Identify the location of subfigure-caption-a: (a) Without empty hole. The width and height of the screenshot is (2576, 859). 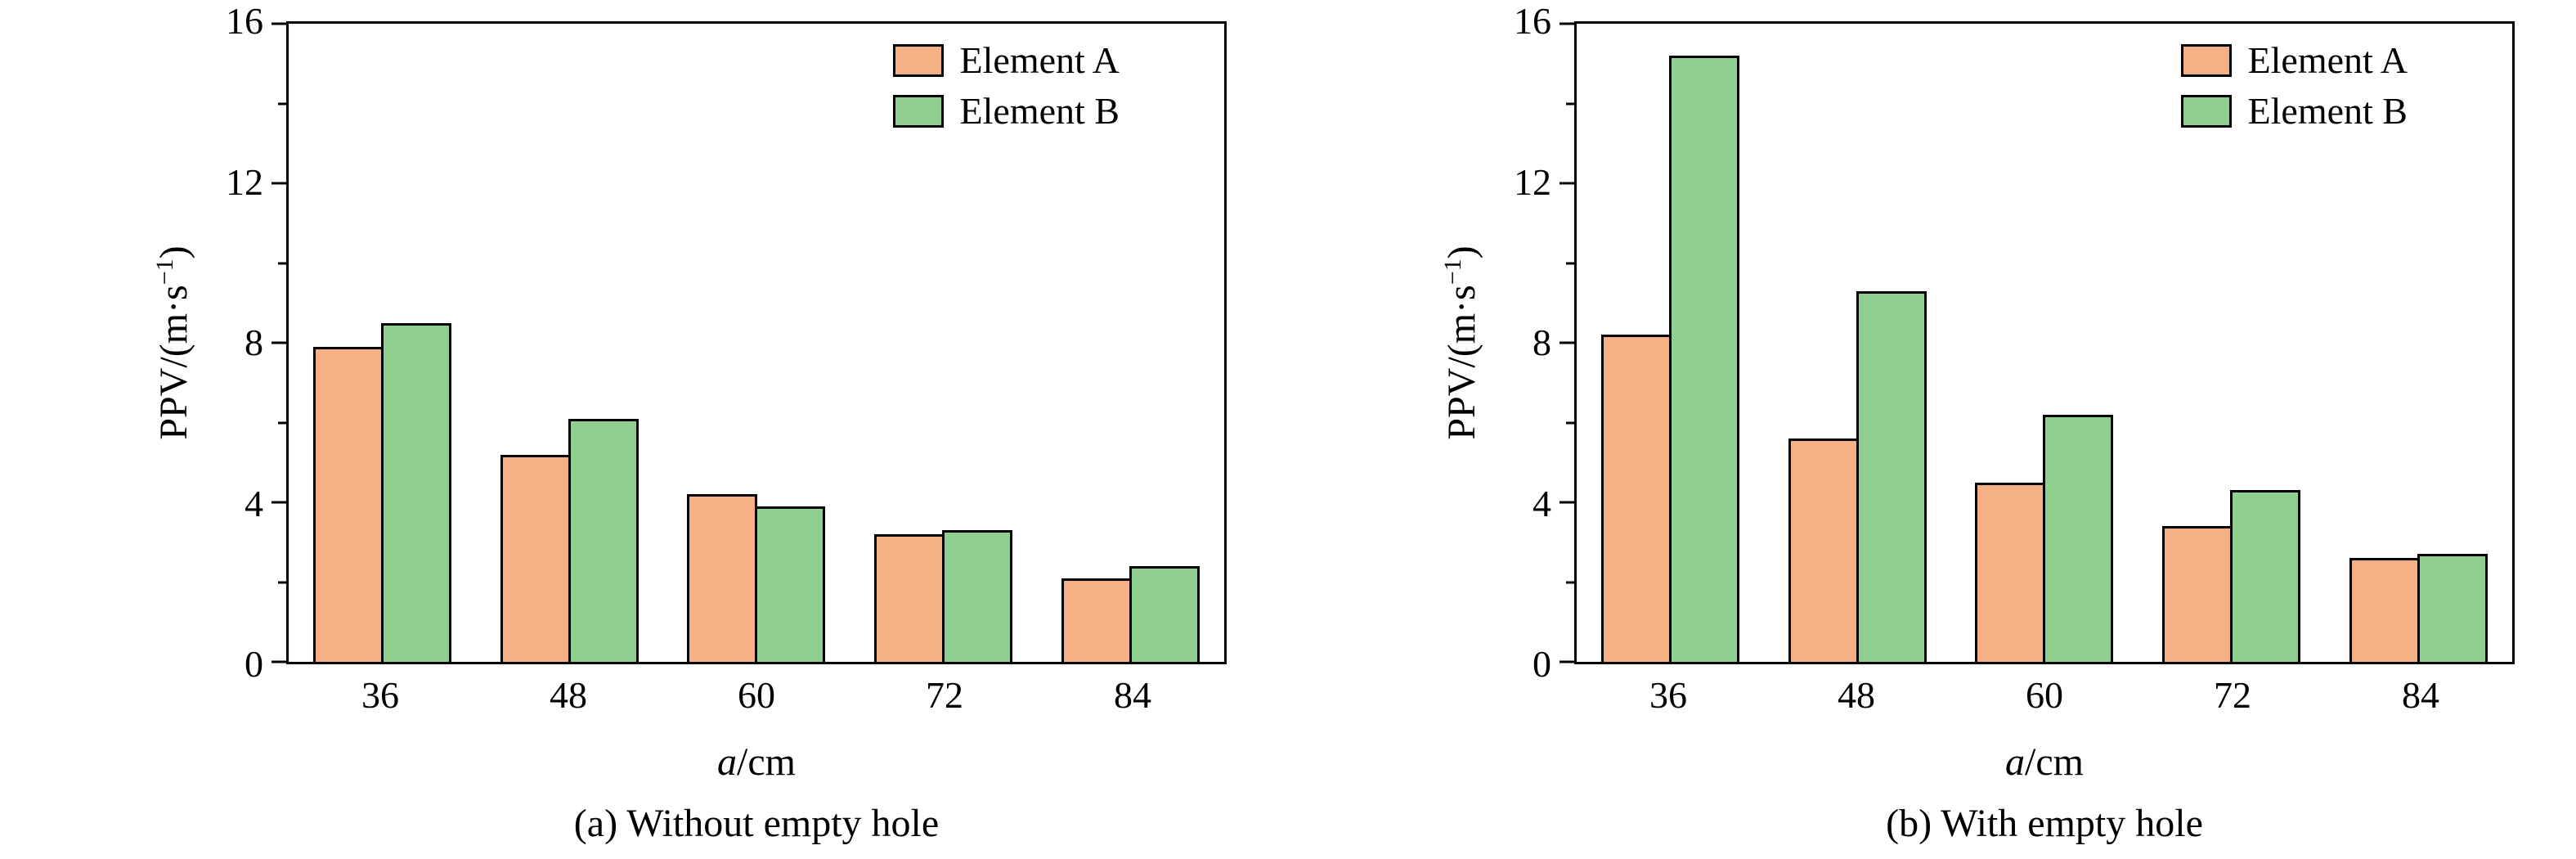
(757, 823).